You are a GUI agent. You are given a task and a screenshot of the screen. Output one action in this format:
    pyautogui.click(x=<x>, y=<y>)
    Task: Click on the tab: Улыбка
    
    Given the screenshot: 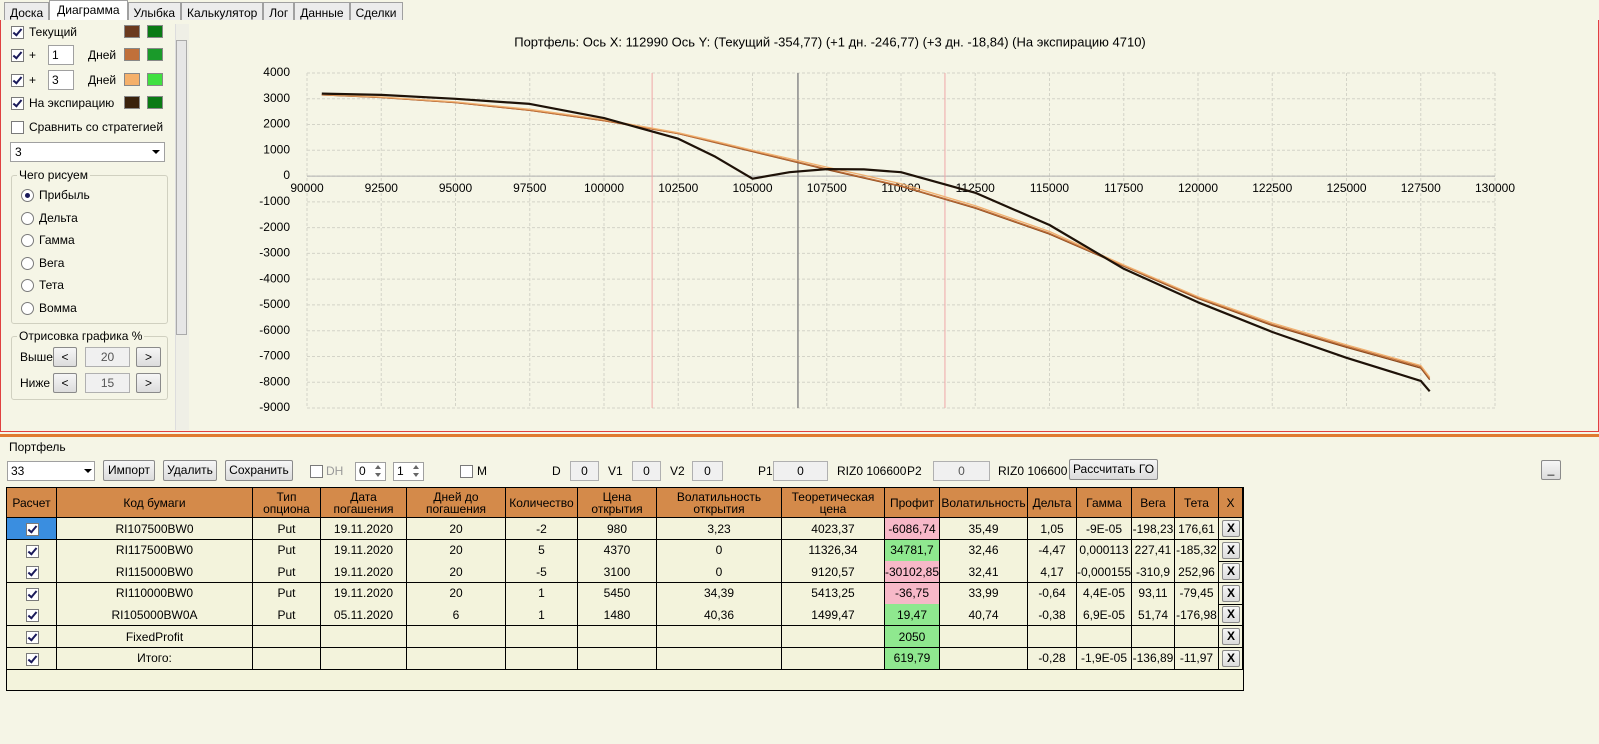 What is the action you would take?
    pyautogui.click(x=154, y=11)
    